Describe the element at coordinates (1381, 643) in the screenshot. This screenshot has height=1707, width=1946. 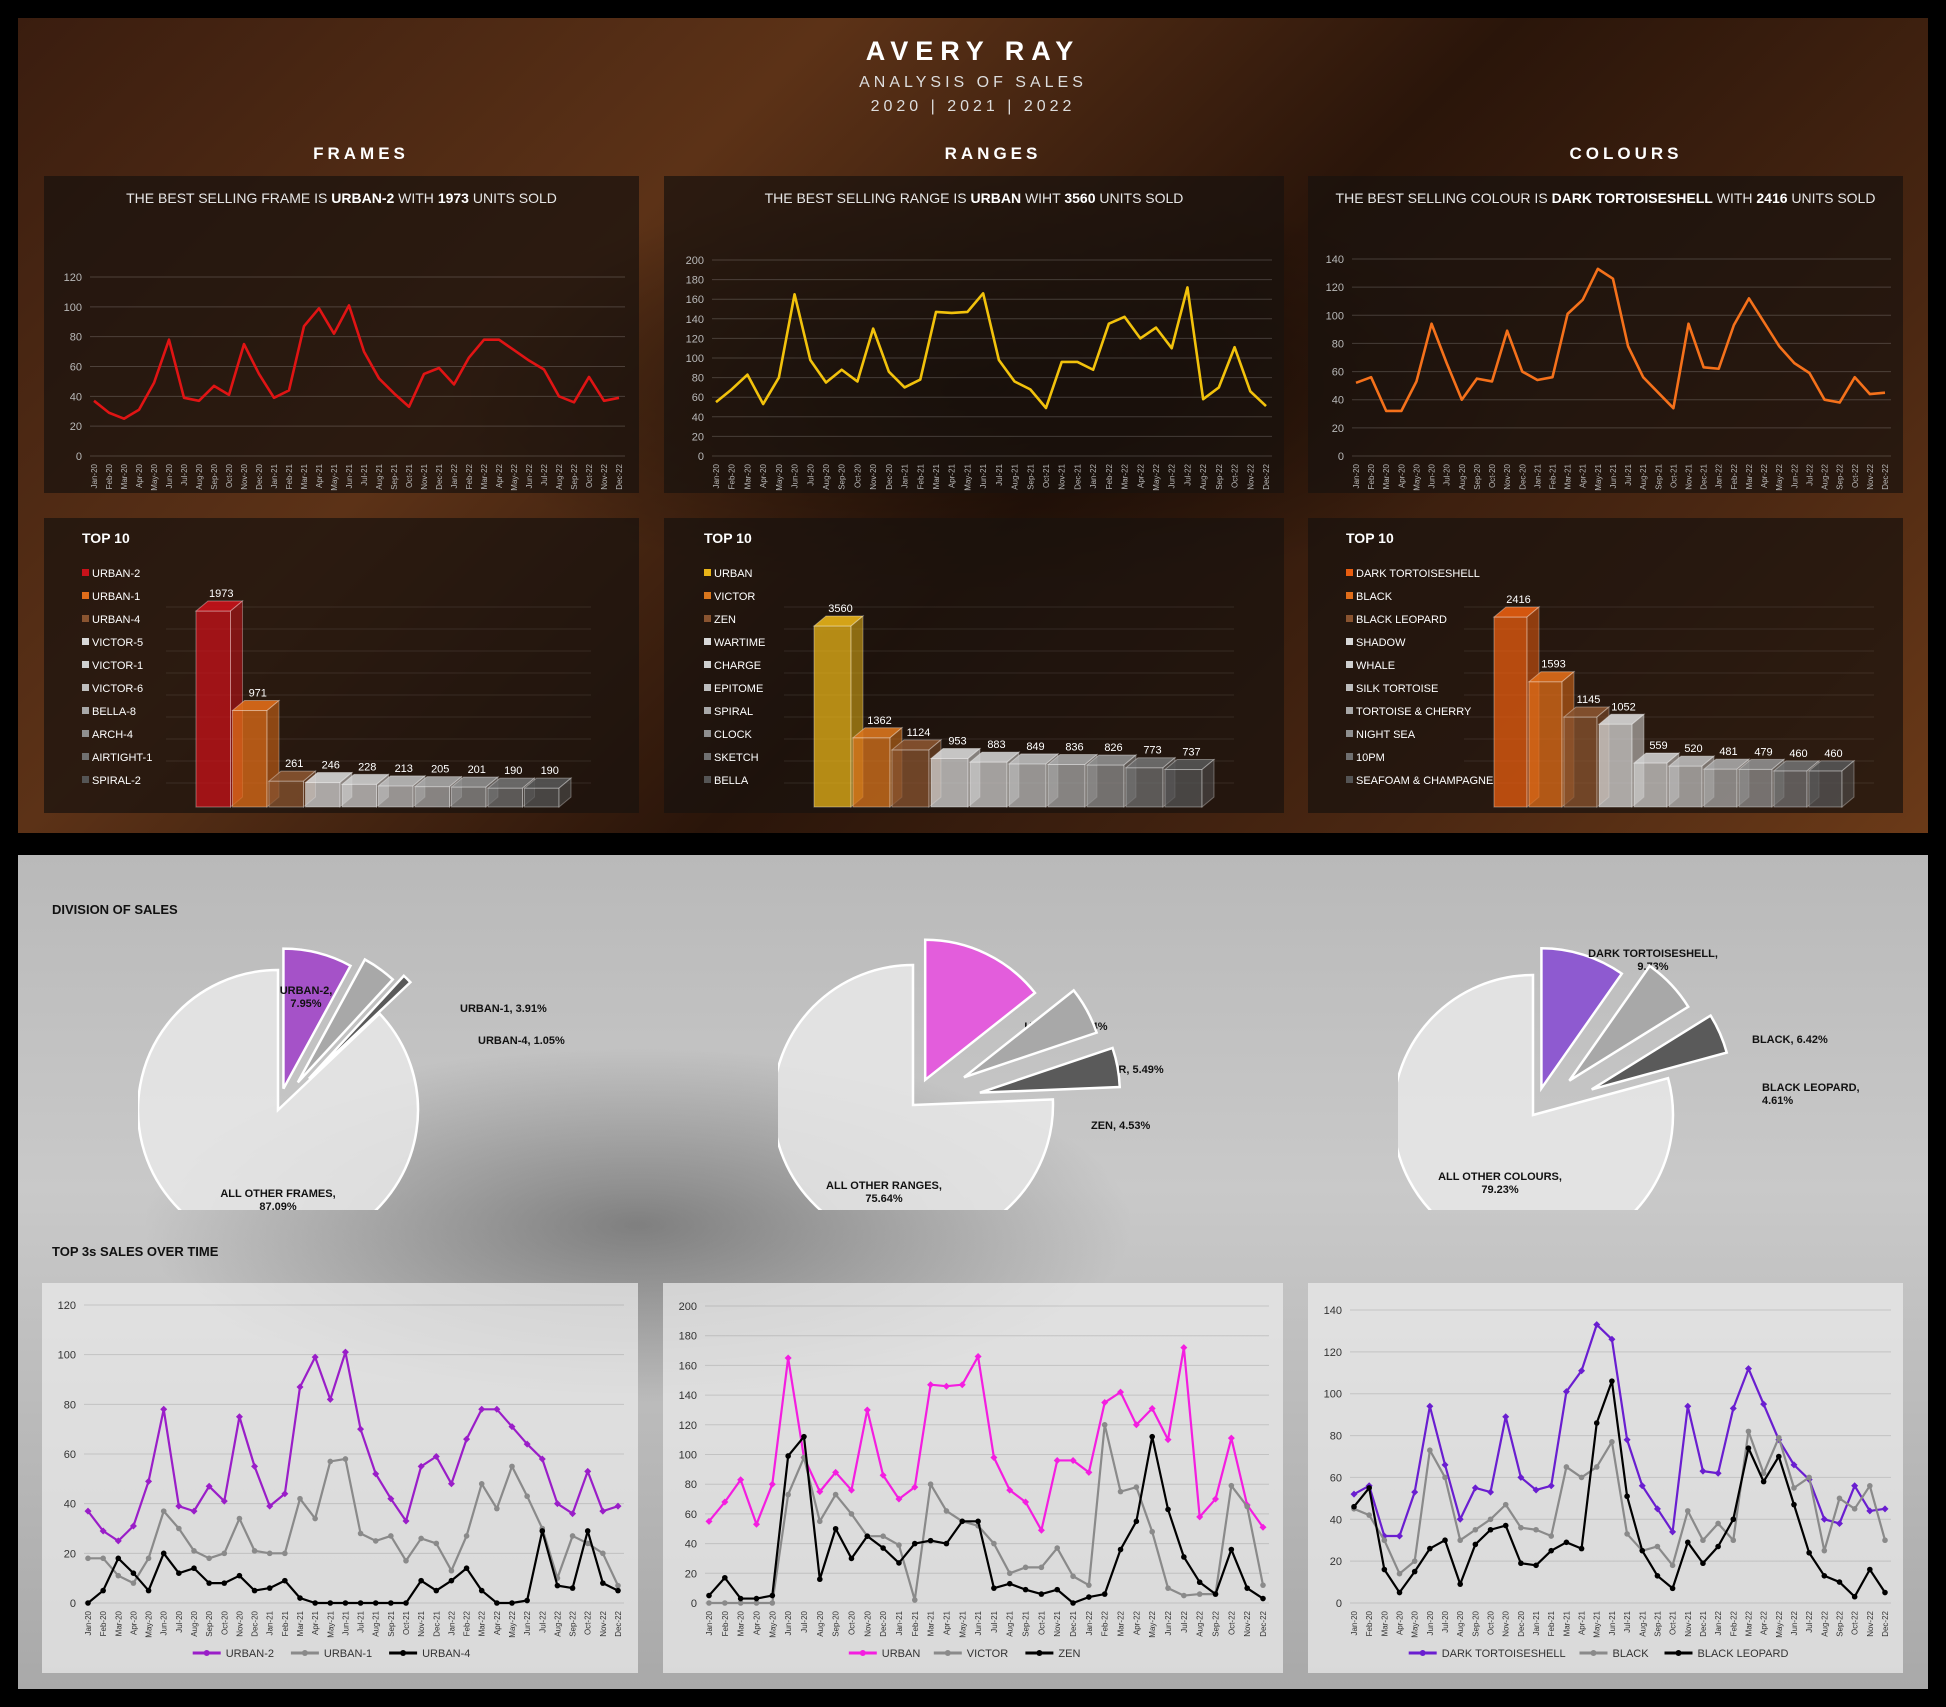
I see `legend-label: SHADOW` at that location.